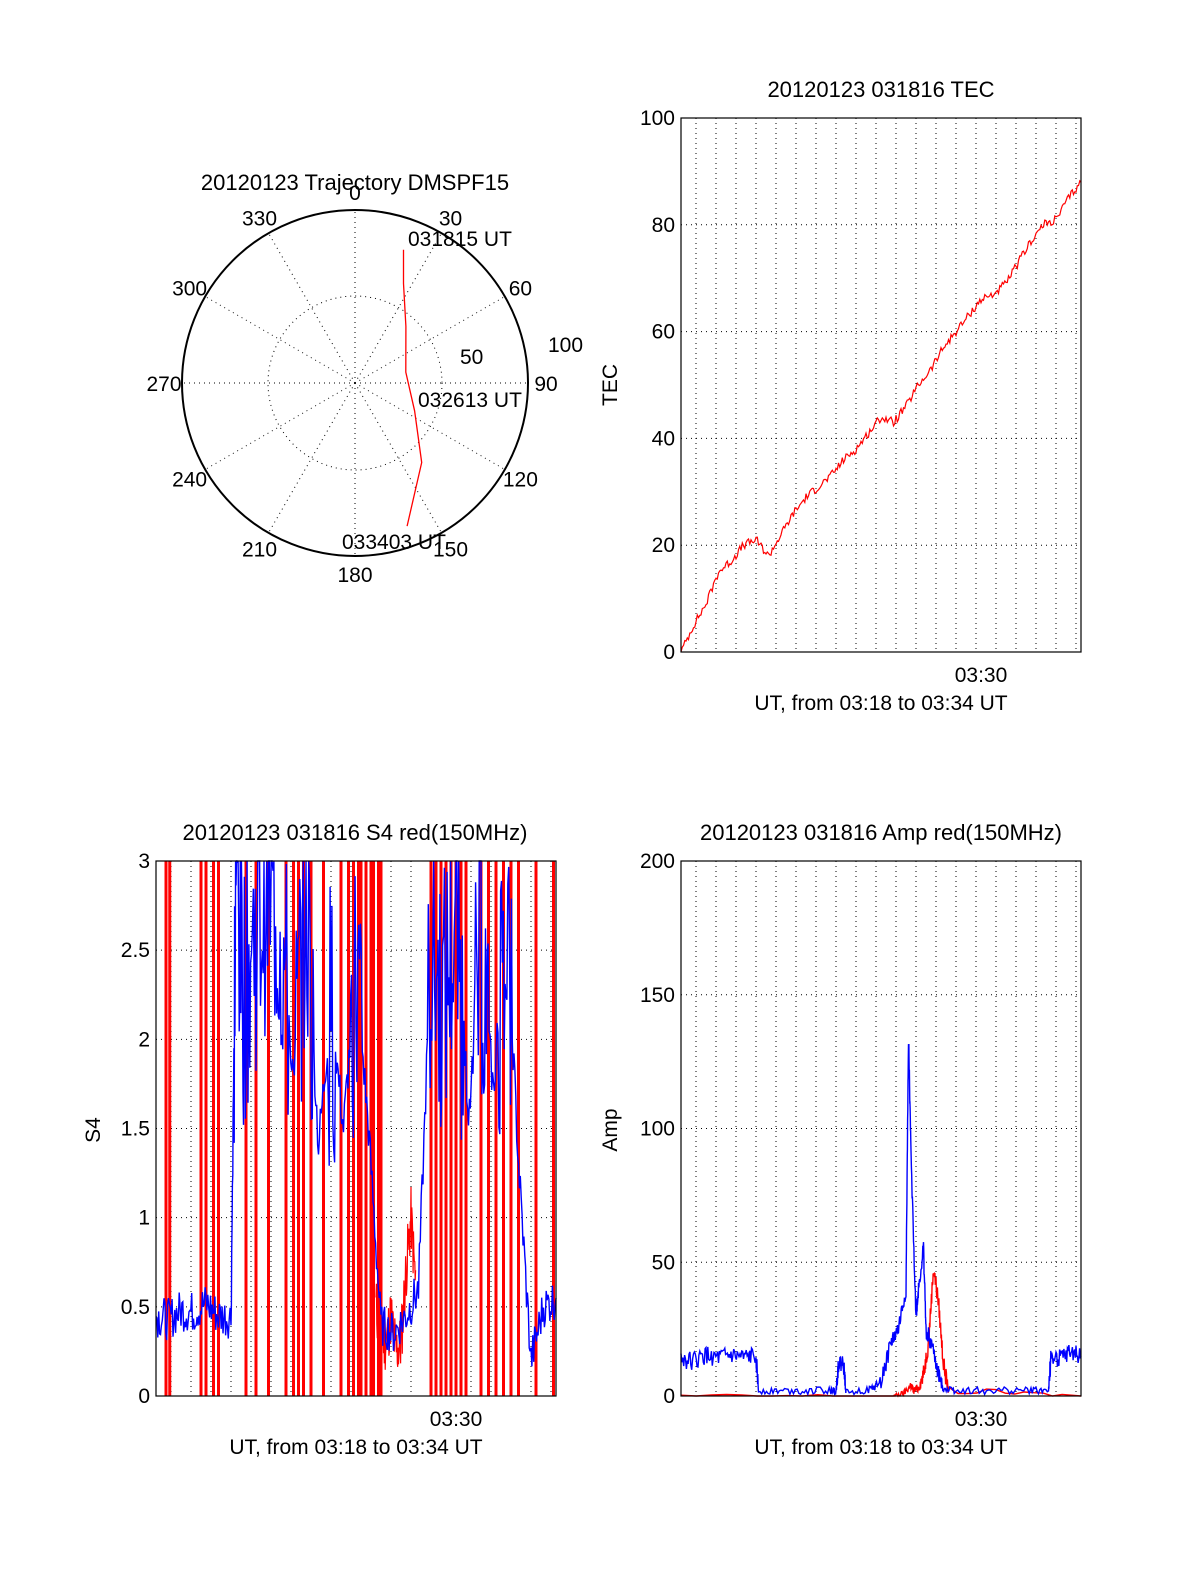 Image resolution: width=1200 pixels, height=1575 pixels. What do you see at coordinates (663, 332) in the screenshot?
I see `tec-y-tick-label: 60` at bounding box center [663, 332].